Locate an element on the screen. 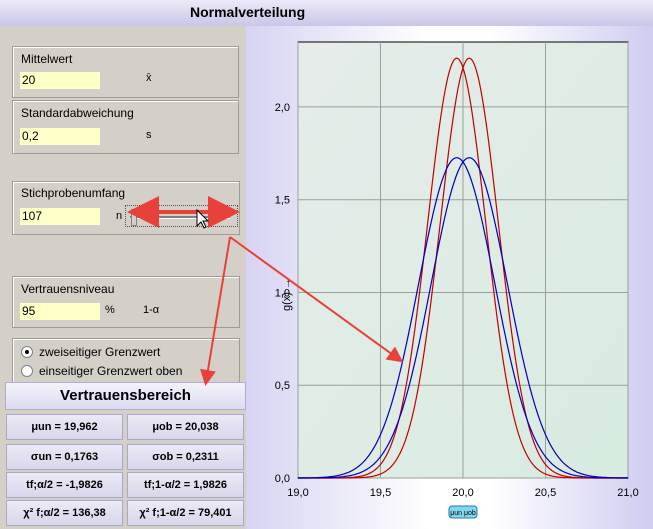 The image size is (653, 529). y-tick-label: 2,0 is located at coordinates (282, 108).